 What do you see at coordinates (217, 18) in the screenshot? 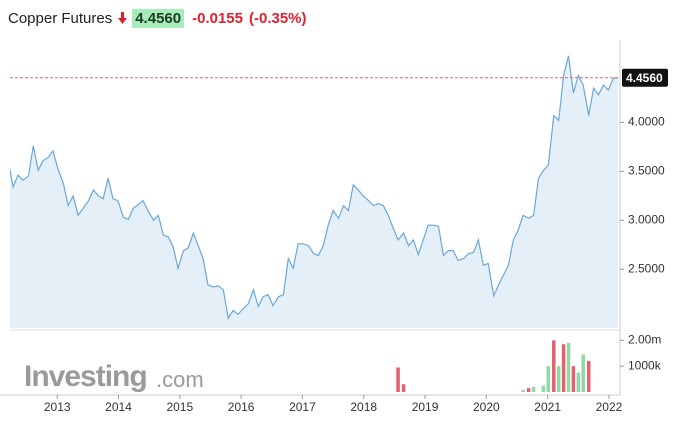
I see `change: -0.0155` at bounding box center [217, 18].